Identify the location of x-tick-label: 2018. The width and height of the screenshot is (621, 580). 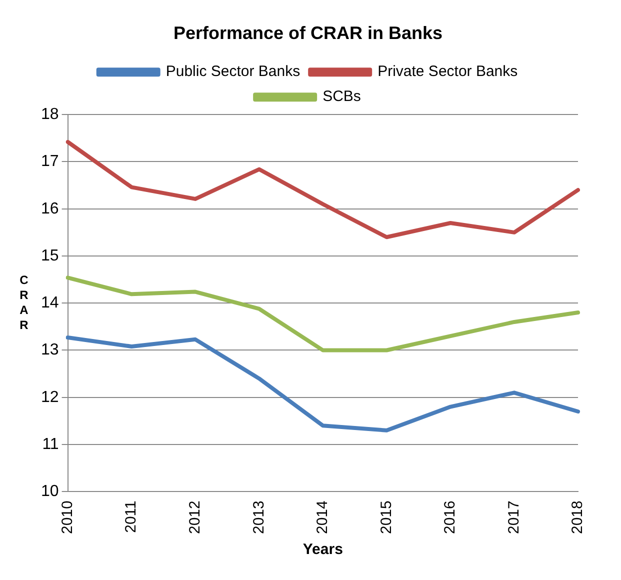
(577, 517).